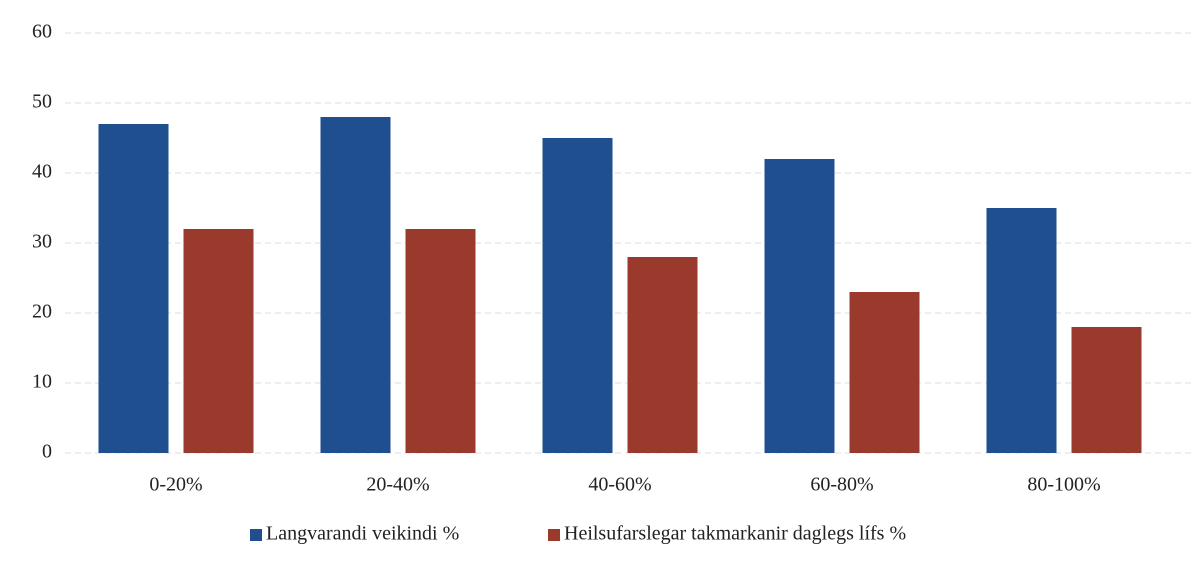 The width and height of the screenshot is (1203, 564). Describe the element at coordinates (42, 172) in the screenshot. I see `y-tick-label: 40` at that location.